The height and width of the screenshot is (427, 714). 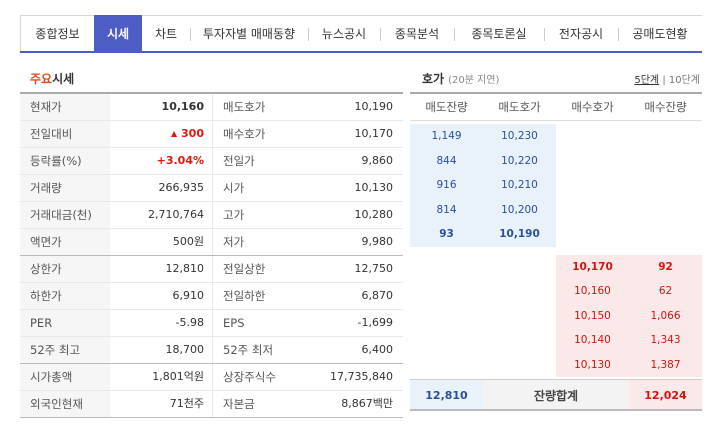 I want to click on bid-qty: 1,387, so click(x=665, y=364).